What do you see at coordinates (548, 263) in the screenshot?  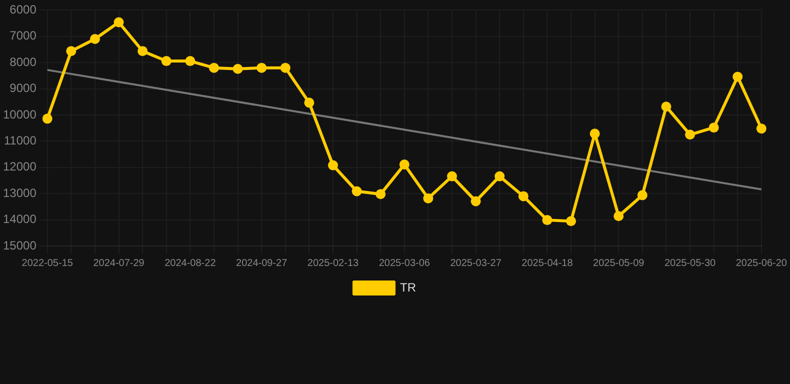 I see `x-tick-label: 2025-04-18` at bounding box center [548, 263].